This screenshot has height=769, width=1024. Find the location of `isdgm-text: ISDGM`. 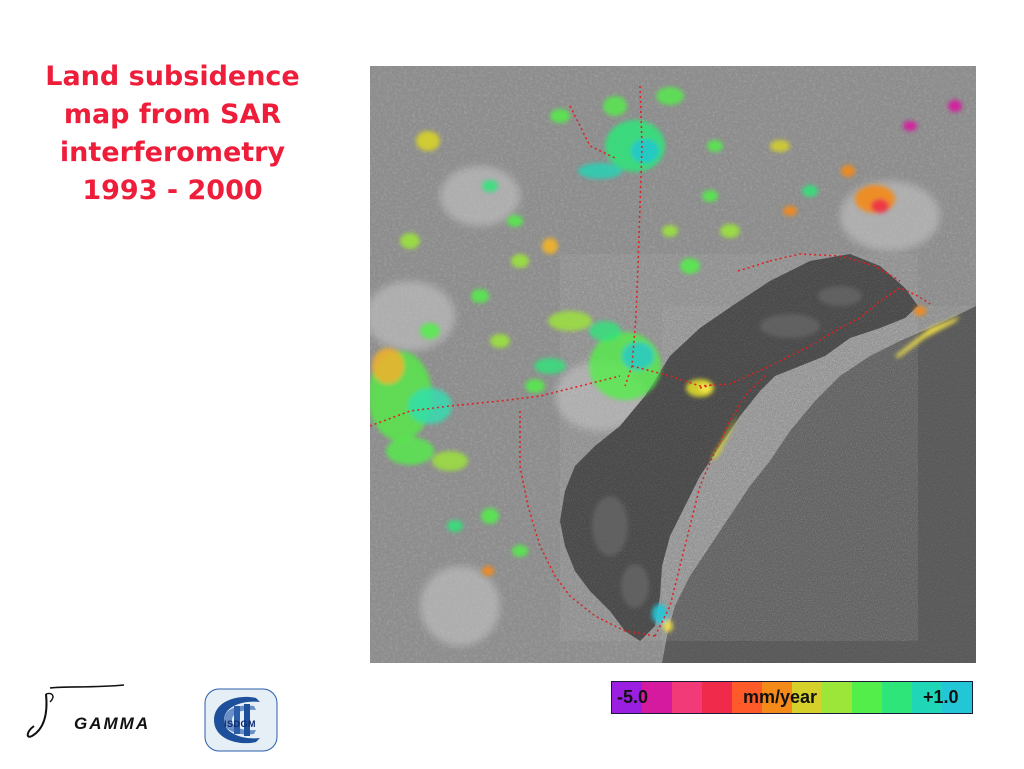

isdgm-text: ISDGM is located at coordinates (240, 724).